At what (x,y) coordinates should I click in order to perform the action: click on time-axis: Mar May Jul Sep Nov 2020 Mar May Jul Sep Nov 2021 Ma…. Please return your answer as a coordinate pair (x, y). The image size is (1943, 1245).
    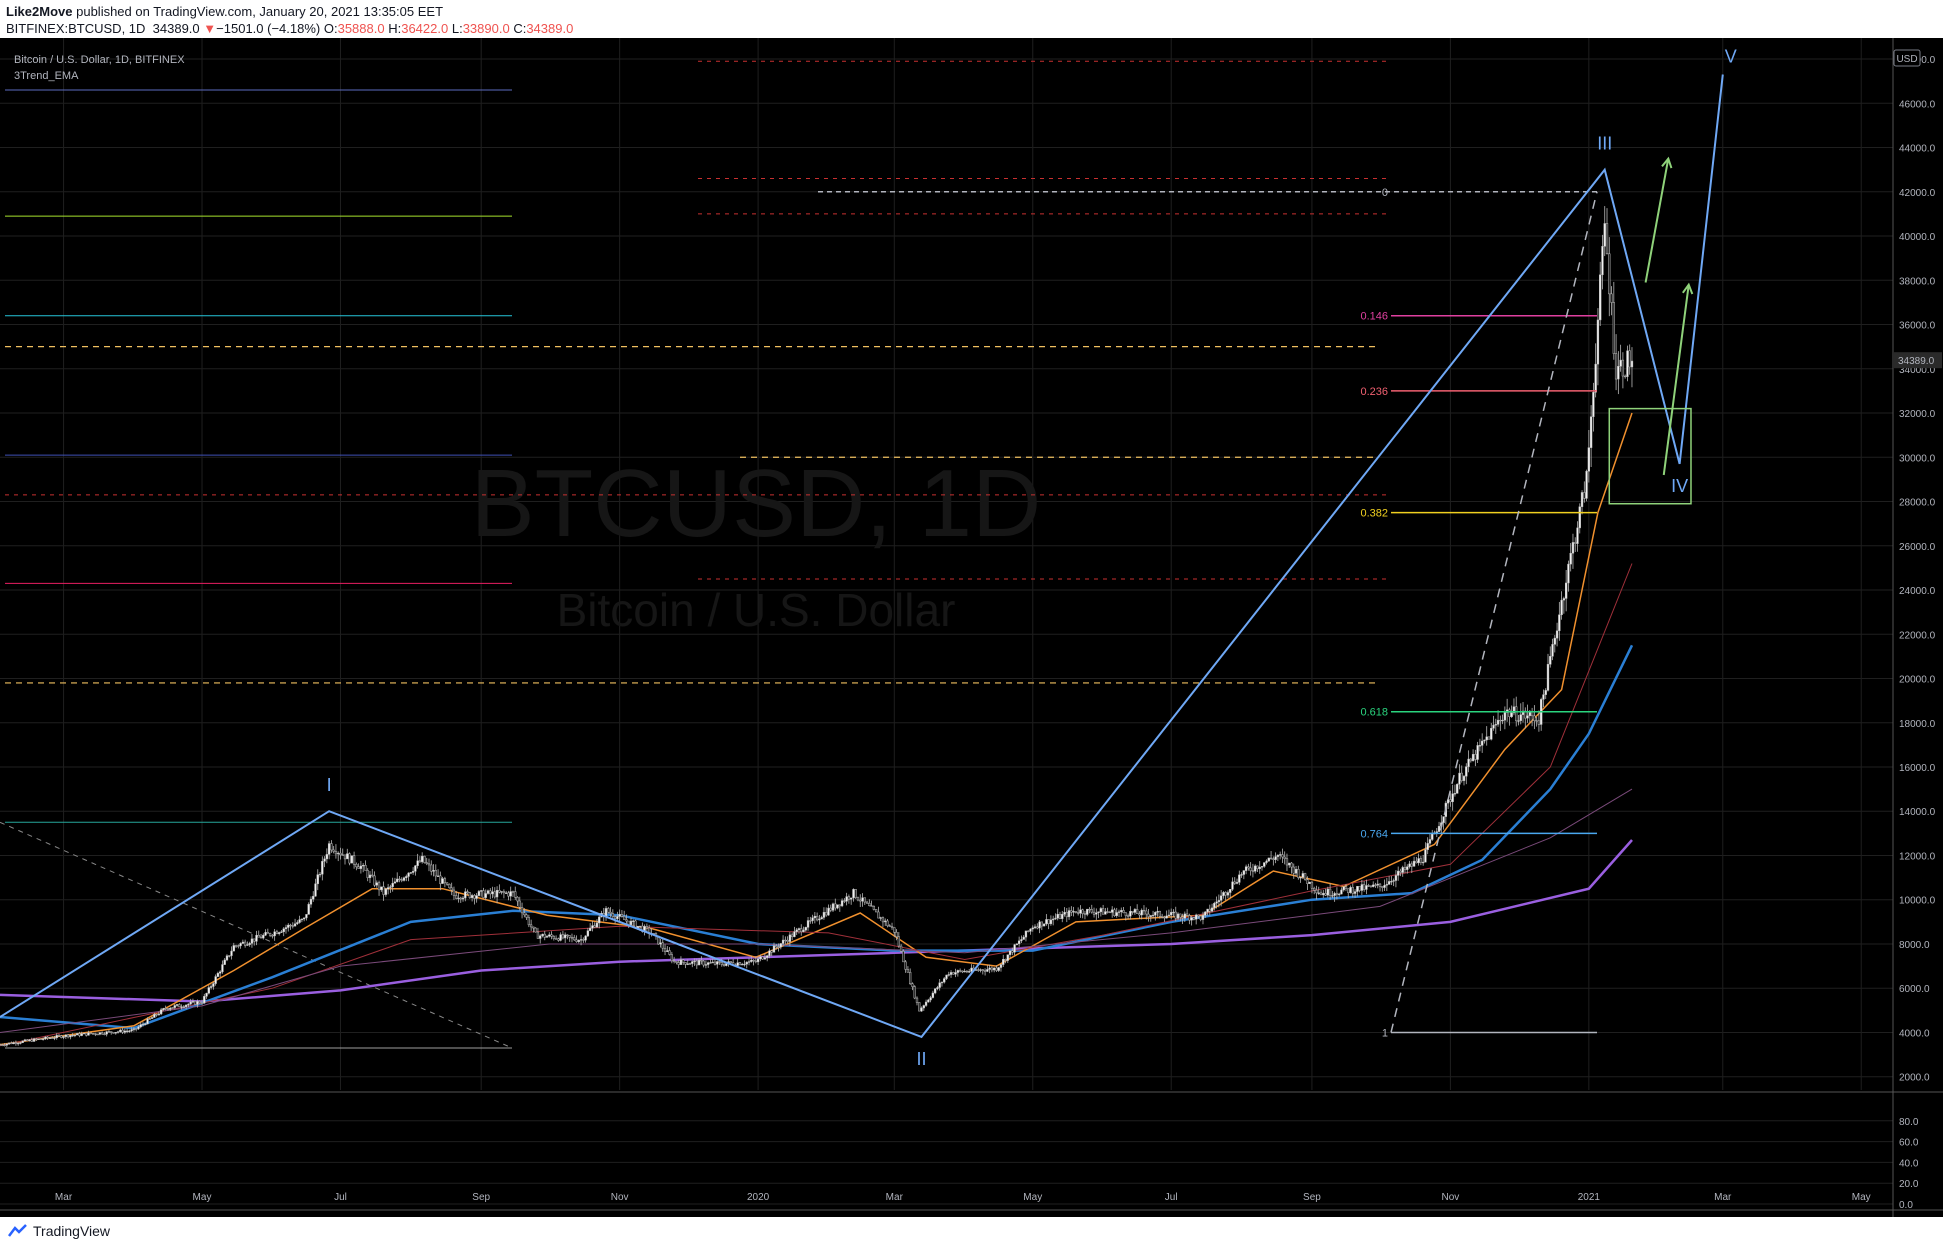
    Looking at the image, I should click on (971, 1201).